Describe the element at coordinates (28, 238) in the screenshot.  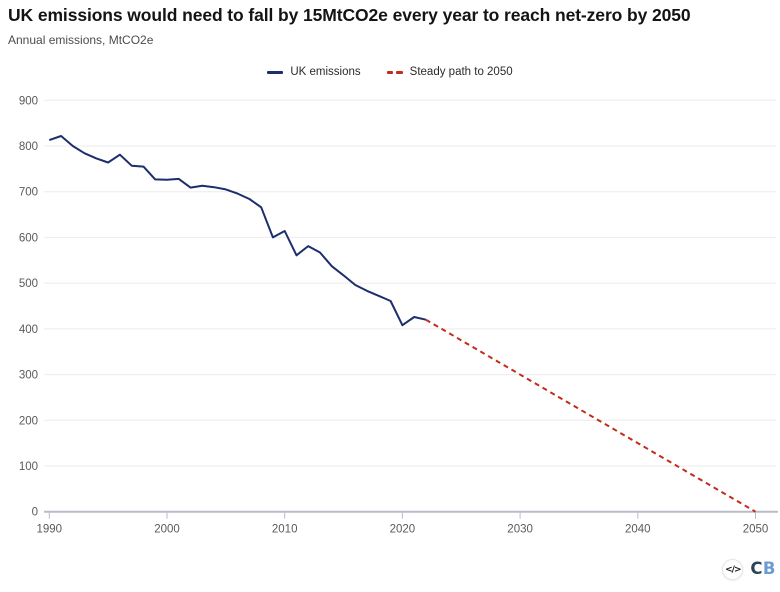
I see `y-tick-label: 600` at that location.